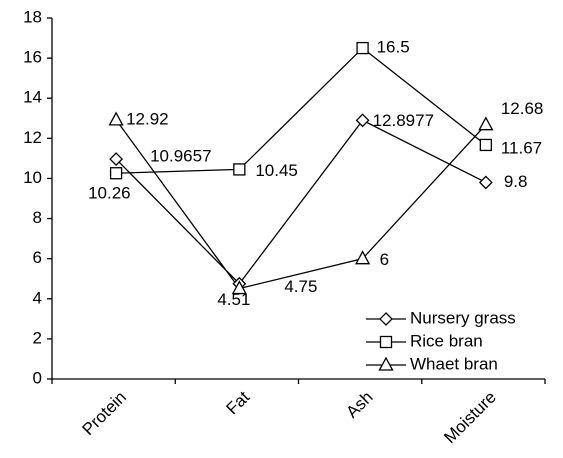 The image size is (563, 458). Describe the element at coordinates (521, 147) in the screenshot. I see `data-label: 11.67` at that location.